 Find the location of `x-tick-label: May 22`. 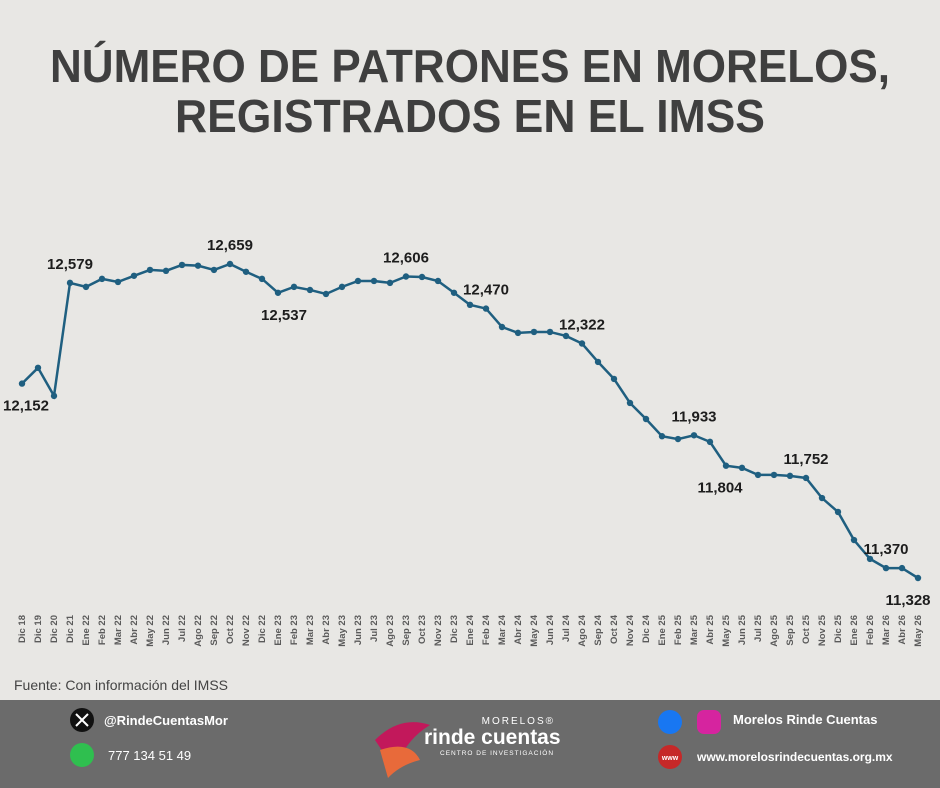

x-tick-label: May 22 is located at coordinates (150, 631).